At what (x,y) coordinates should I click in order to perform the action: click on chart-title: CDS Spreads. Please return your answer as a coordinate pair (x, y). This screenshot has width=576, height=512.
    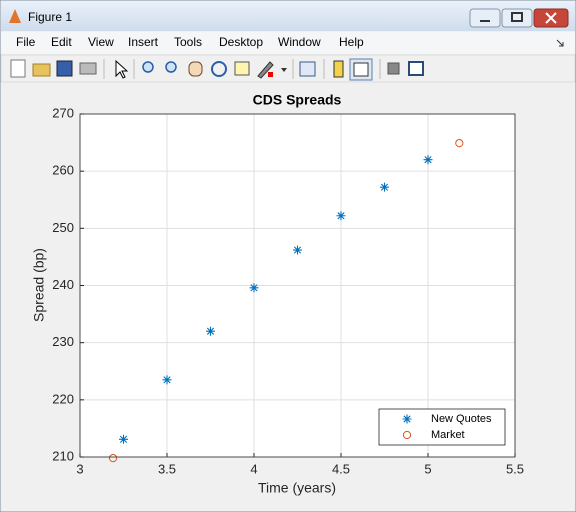
    Looking at the image, I should click on (297, 100).